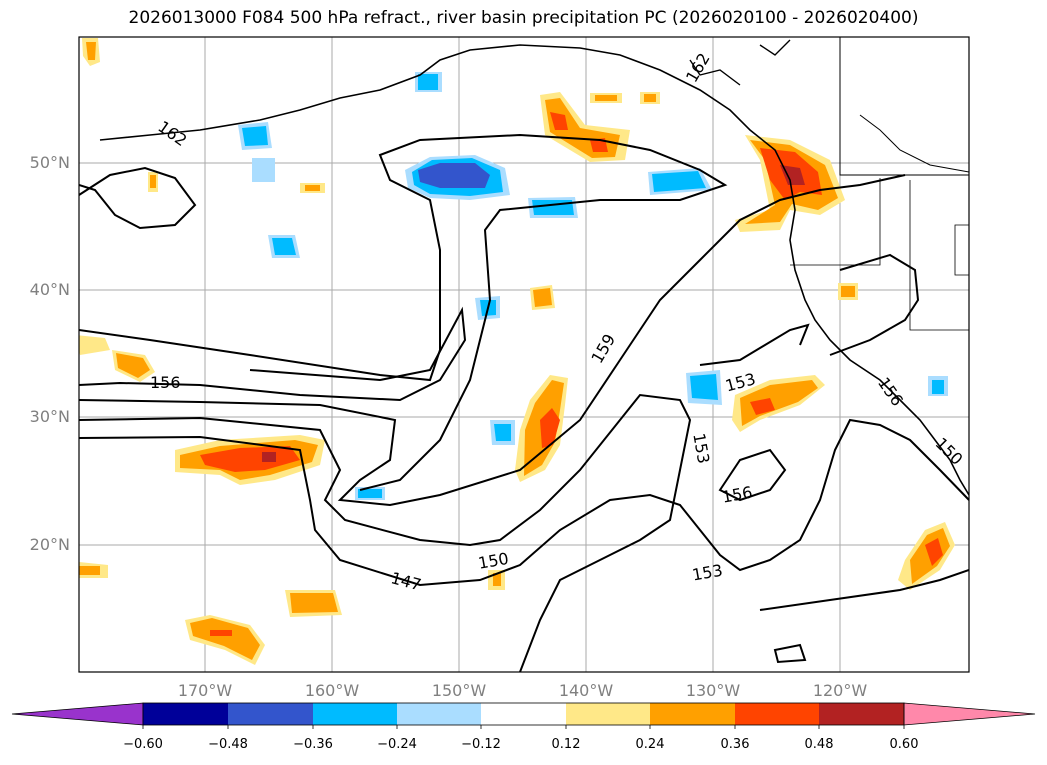 This screenshot has width=1047, height=765. What do you see at coordinates (143, 744) in the screenshot?
I see `colorbar-tick: −0.60` at bounding box center [143, 744].